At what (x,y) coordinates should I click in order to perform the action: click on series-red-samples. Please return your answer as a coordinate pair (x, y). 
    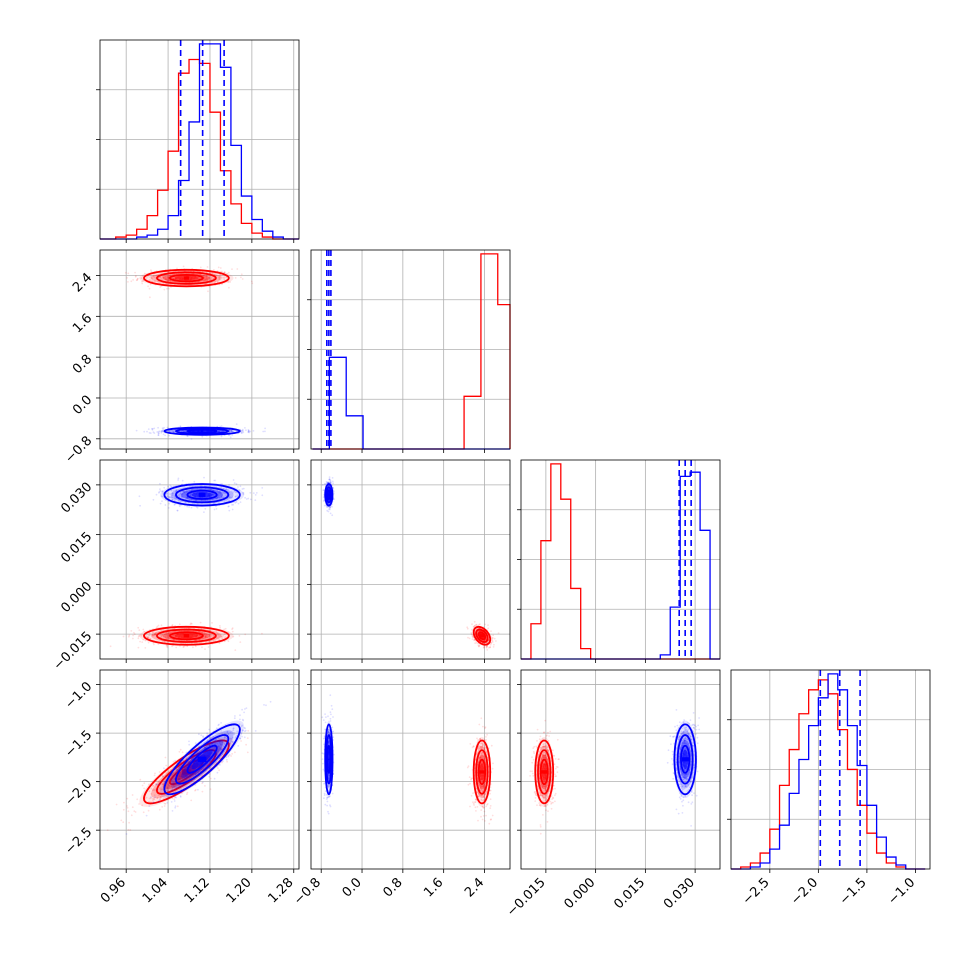
    Looking at the image, I should click on (189, 282).